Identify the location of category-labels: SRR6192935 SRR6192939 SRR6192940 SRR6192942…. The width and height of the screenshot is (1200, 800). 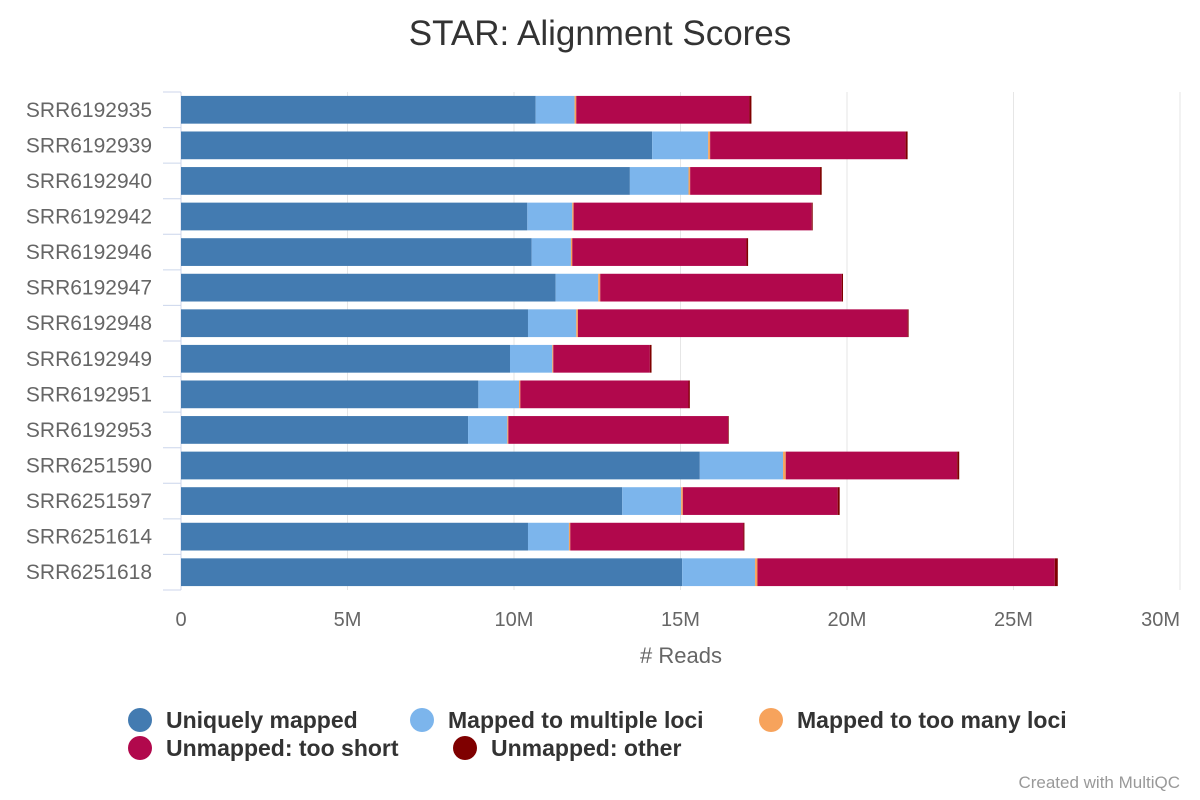
(89, 341).